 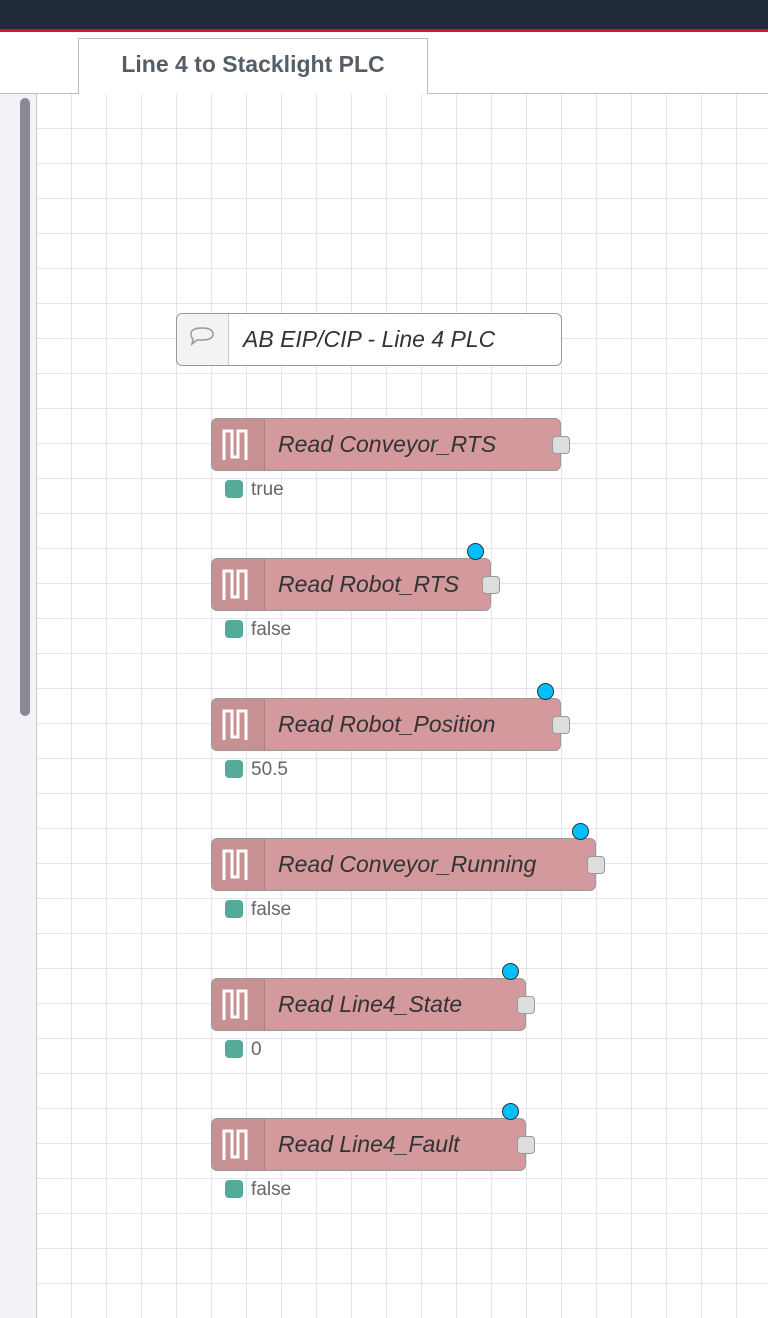 I want to click on scrollbar, so click(x=25, y=407).